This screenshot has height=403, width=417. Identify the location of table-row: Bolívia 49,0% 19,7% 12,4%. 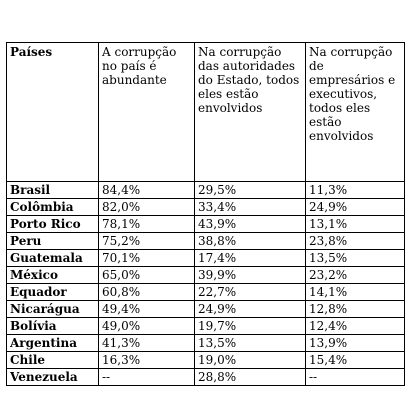
(205, 326).